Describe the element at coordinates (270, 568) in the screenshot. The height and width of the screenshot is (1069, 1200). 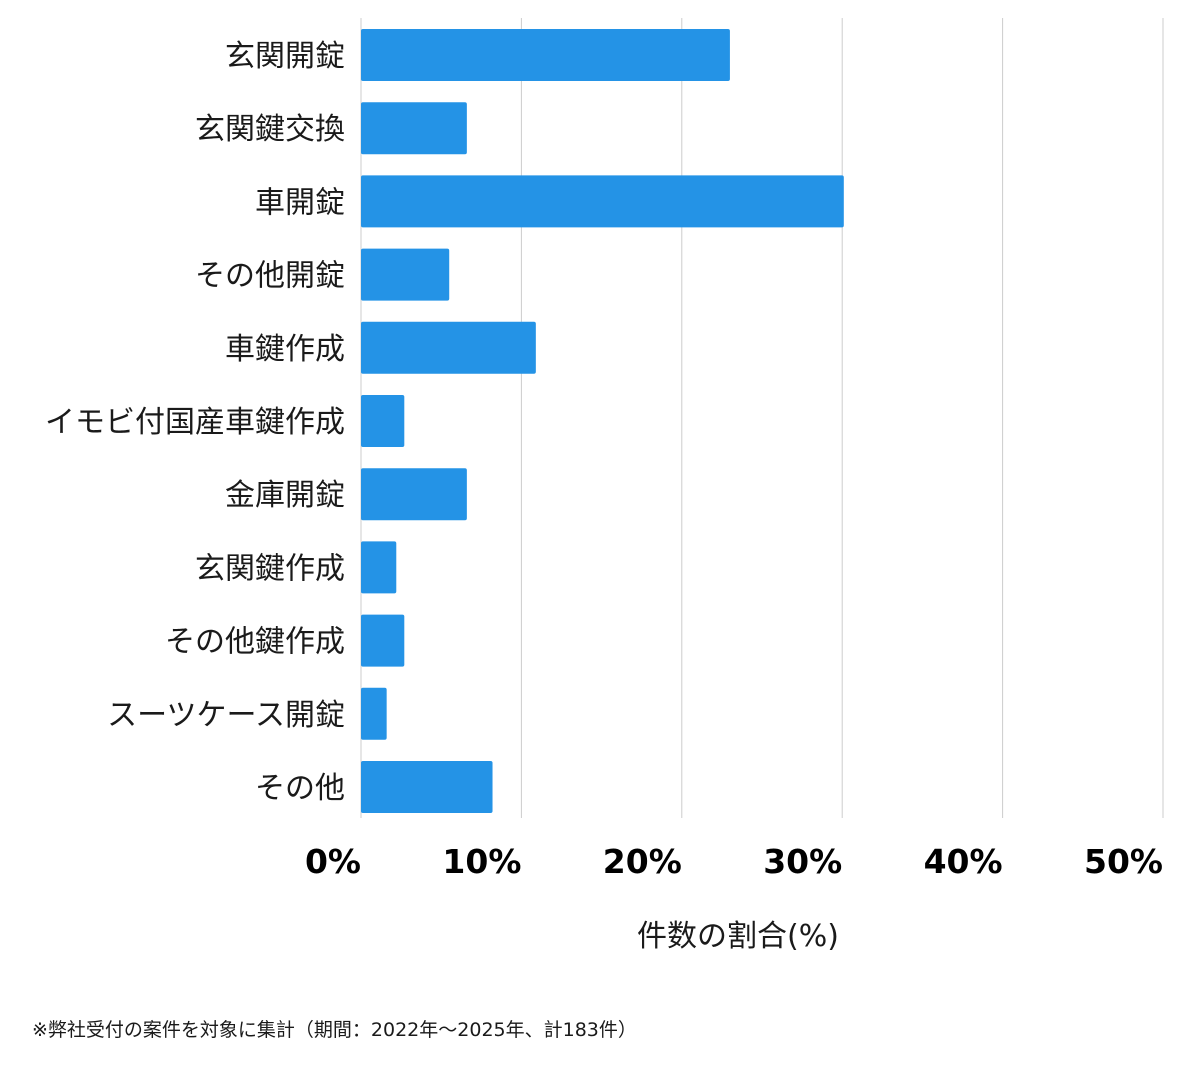
I see `category-label: 玄関鍵作成` at that location.